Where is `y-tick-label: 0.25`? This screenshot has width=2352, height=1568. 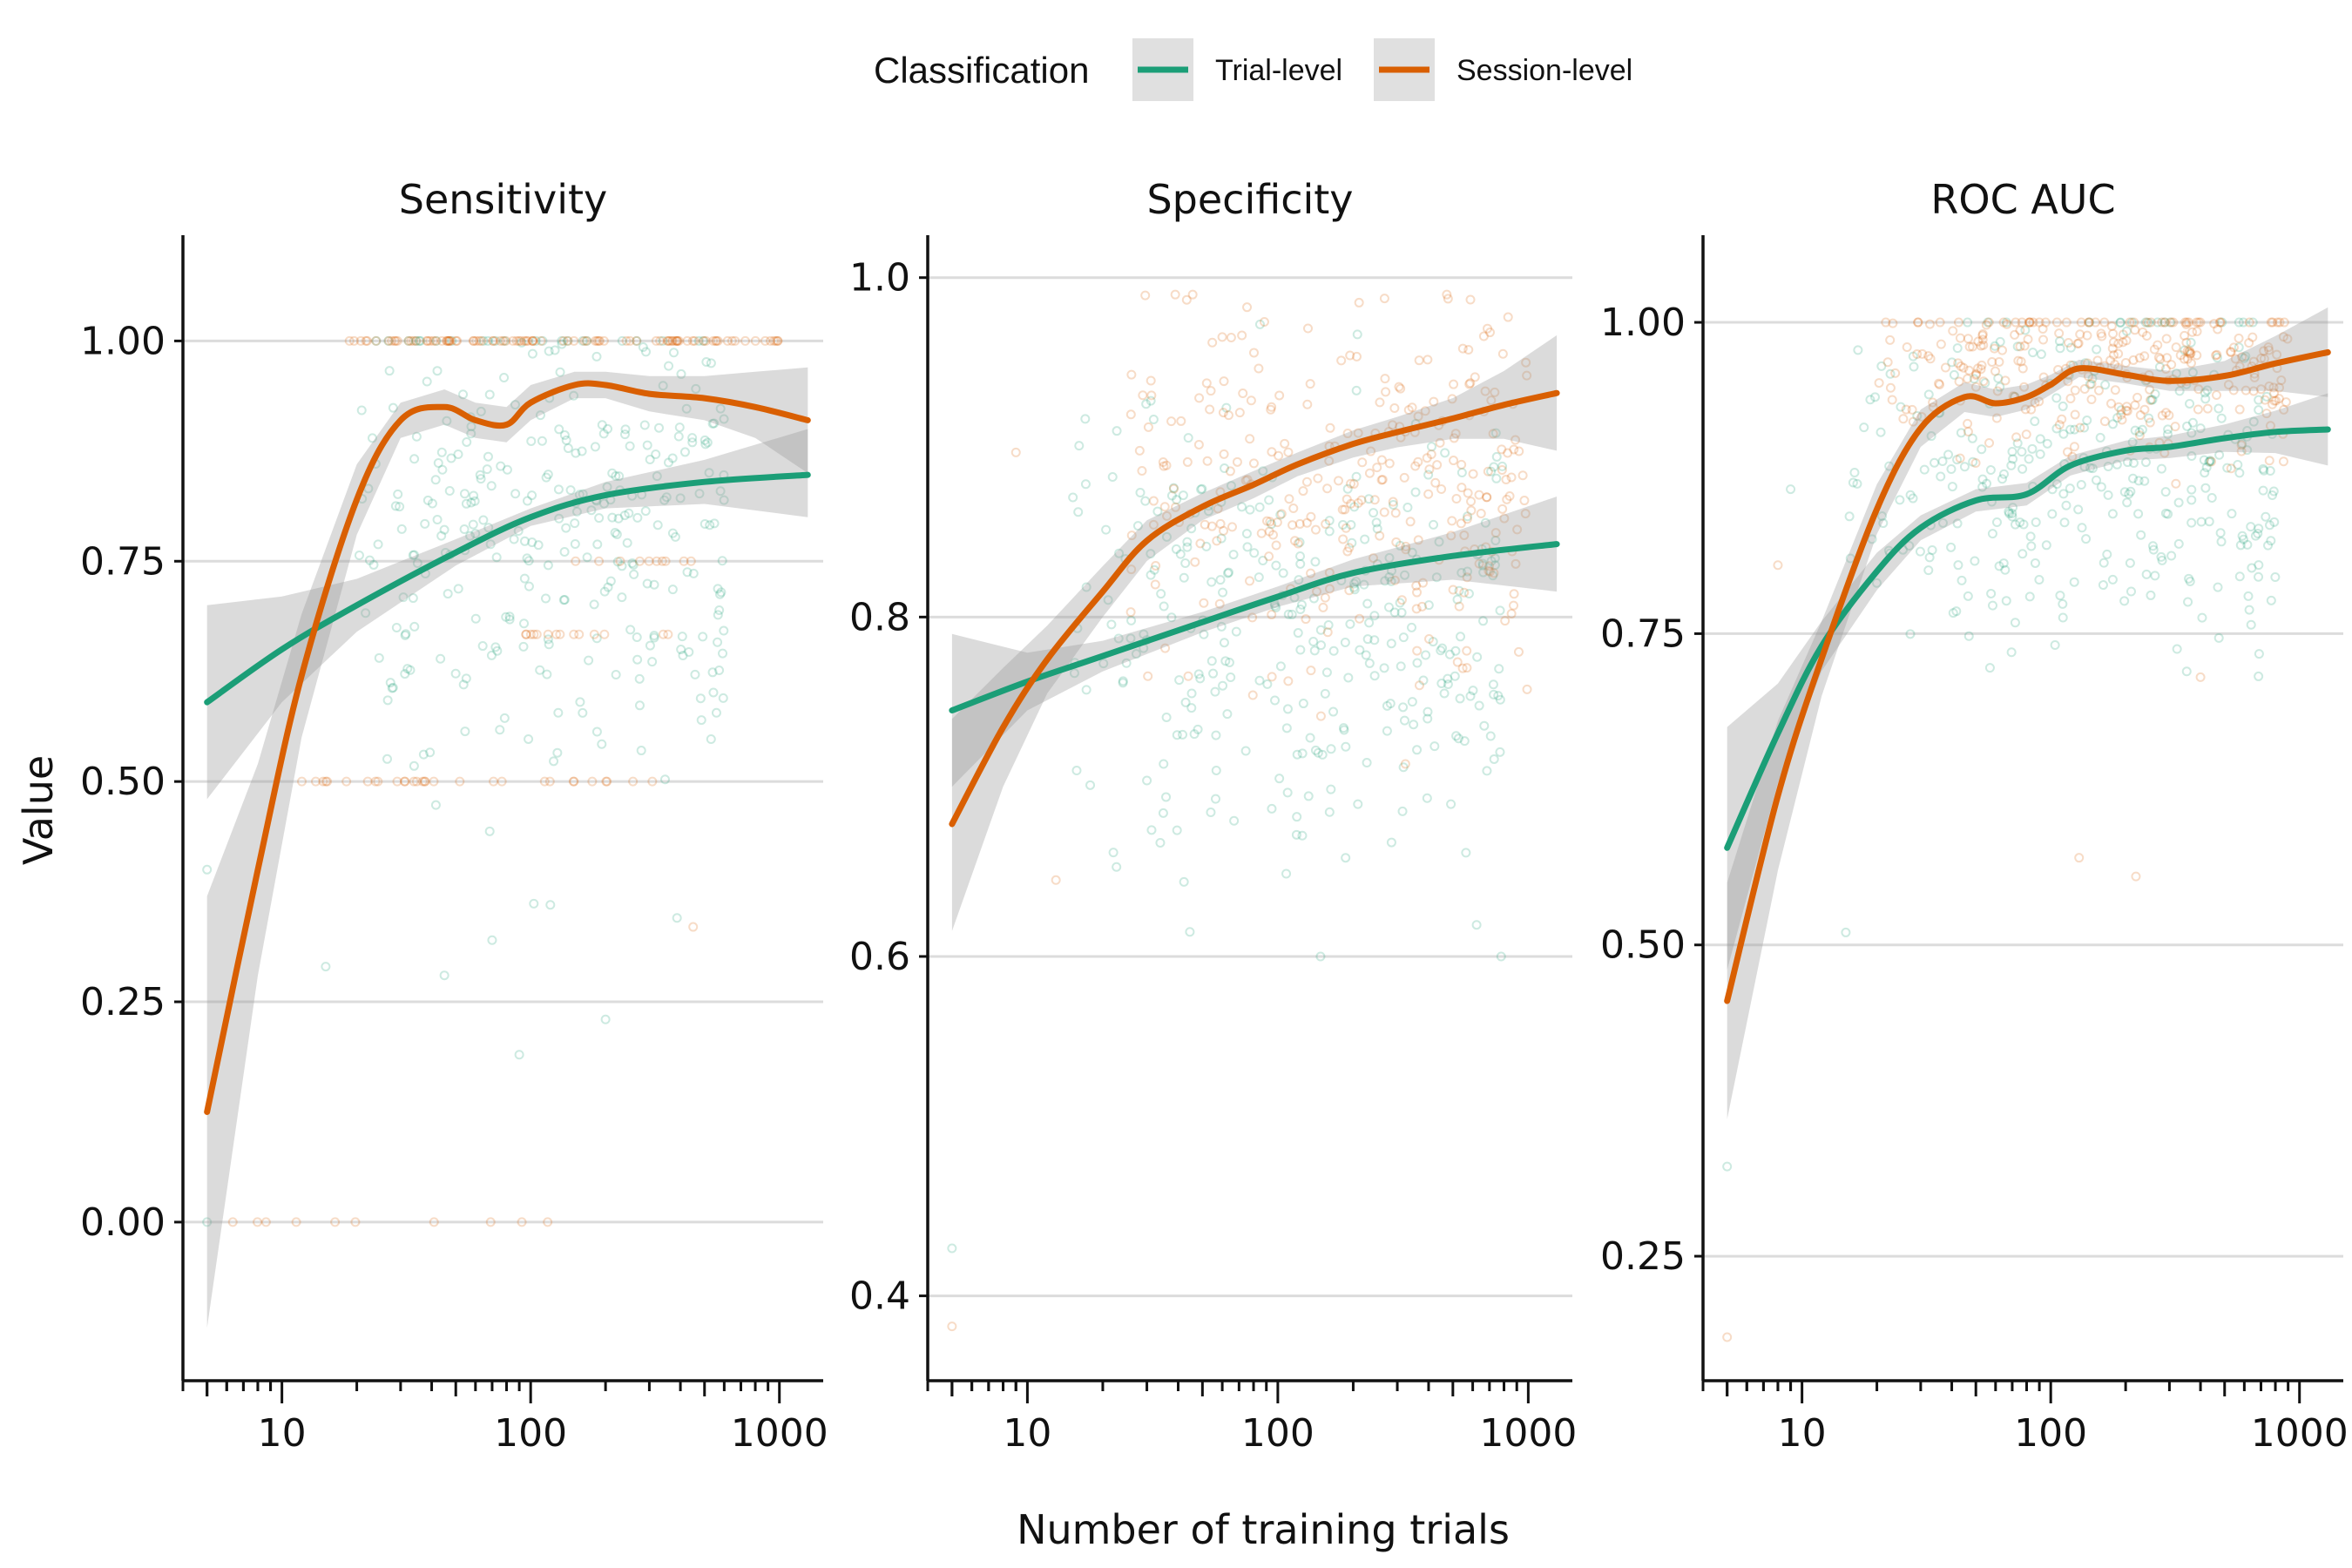
y-tick-label: 0.25 is located at coordinates (123, 1002).